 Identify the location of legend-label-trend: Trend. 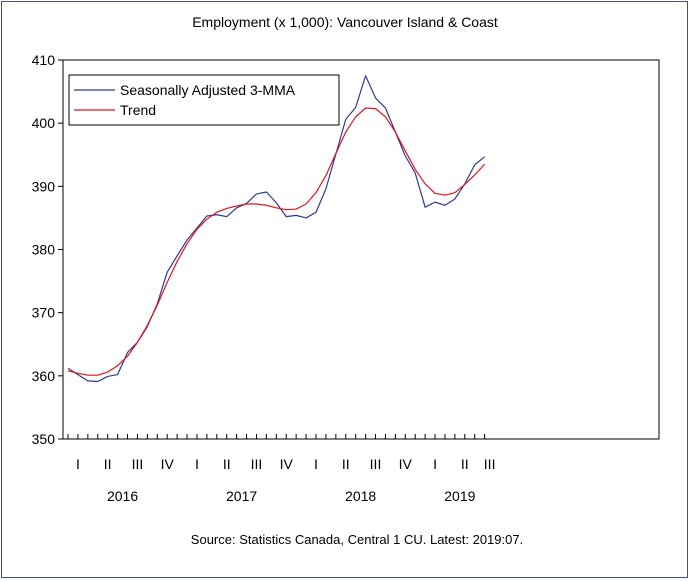
(138, 110).